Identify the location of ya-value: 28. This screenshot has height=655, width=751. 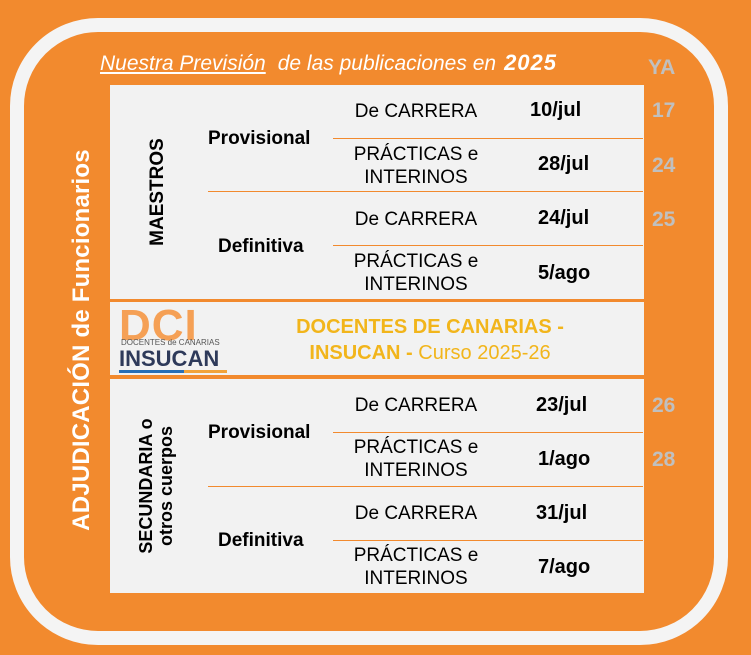
(664, 459).